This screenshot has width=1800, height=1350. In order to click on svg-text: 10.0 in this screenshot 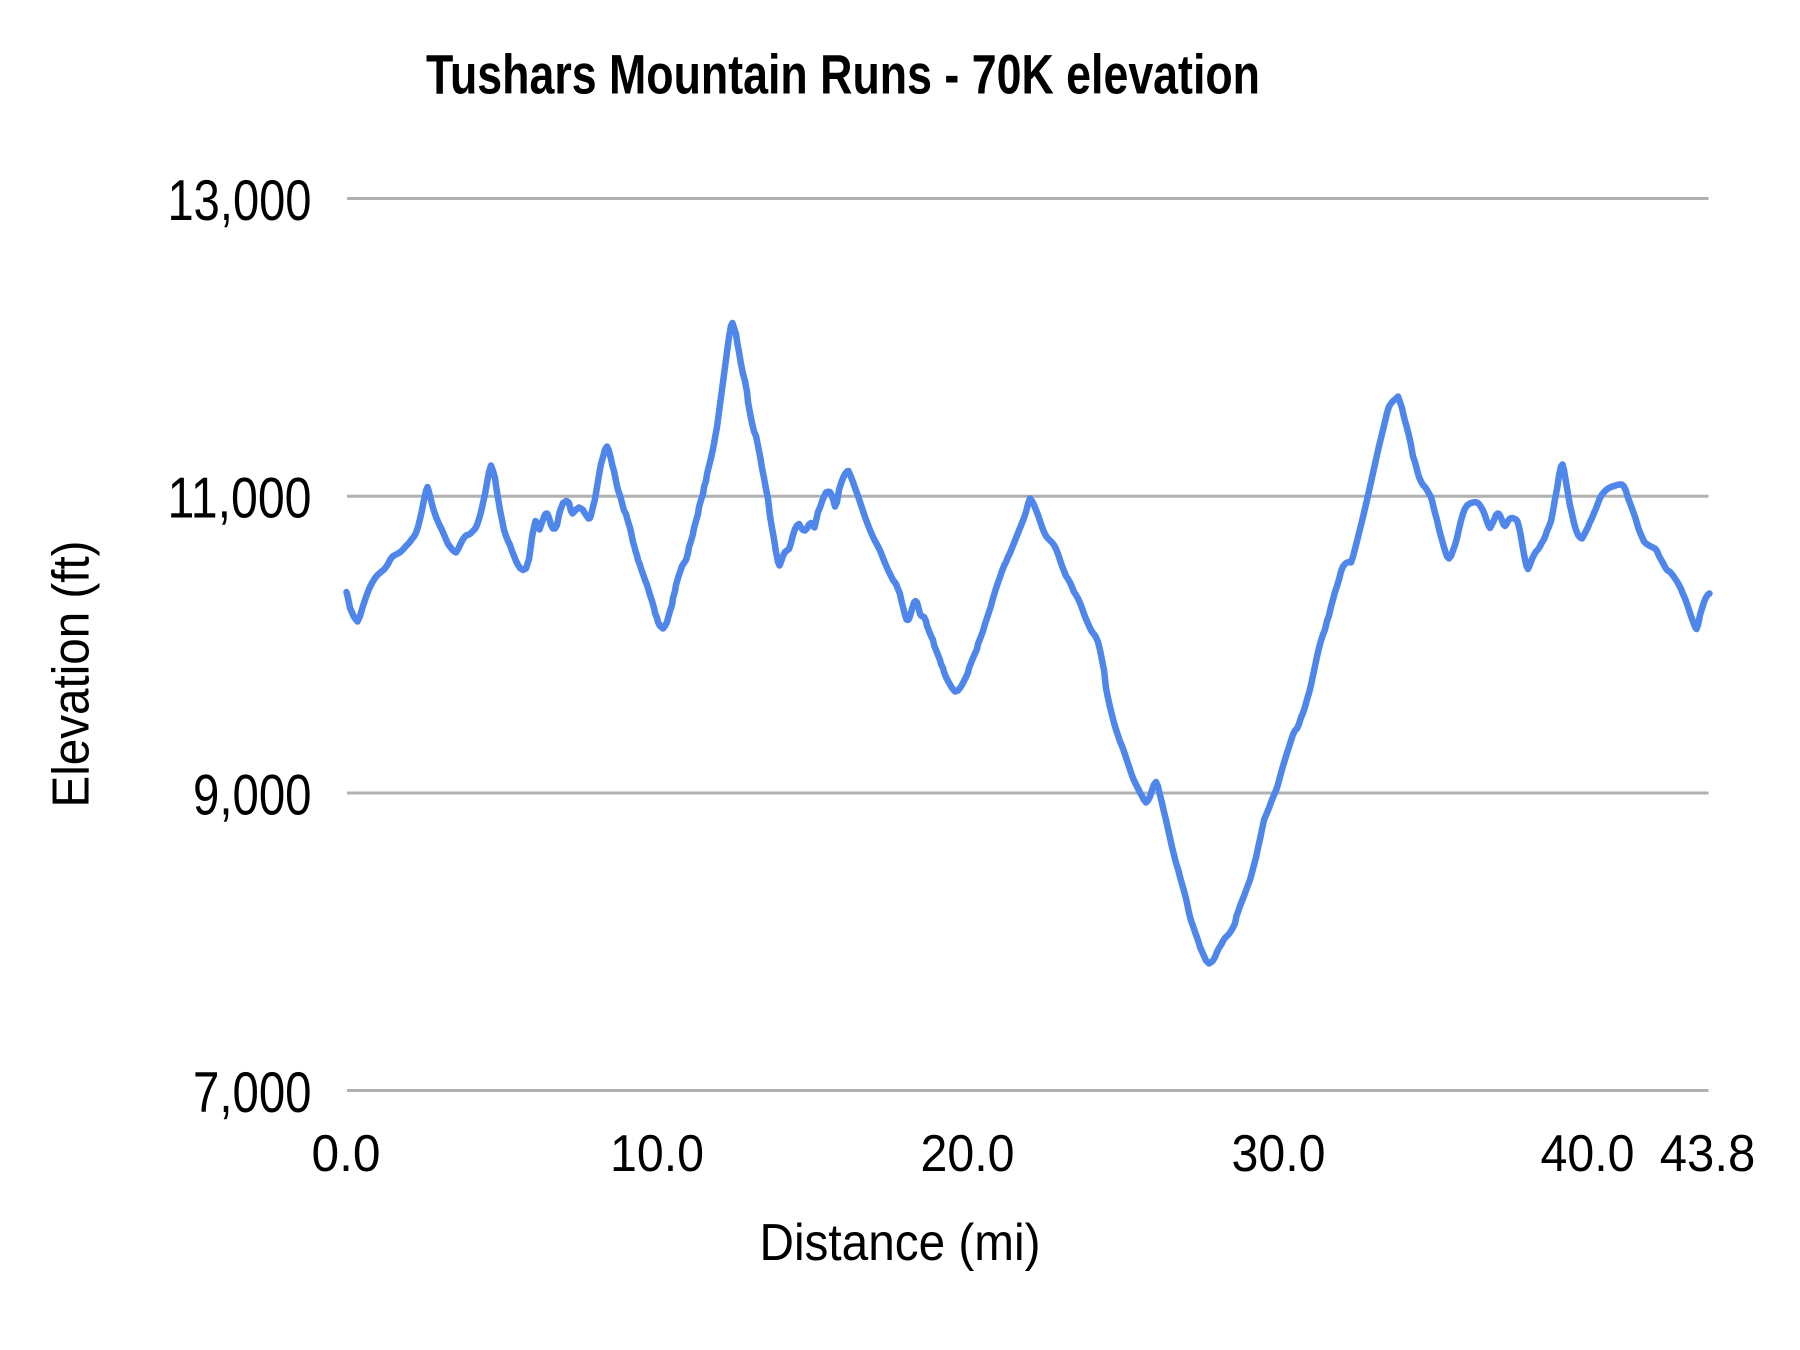, I will do `click(657, 1154)`.